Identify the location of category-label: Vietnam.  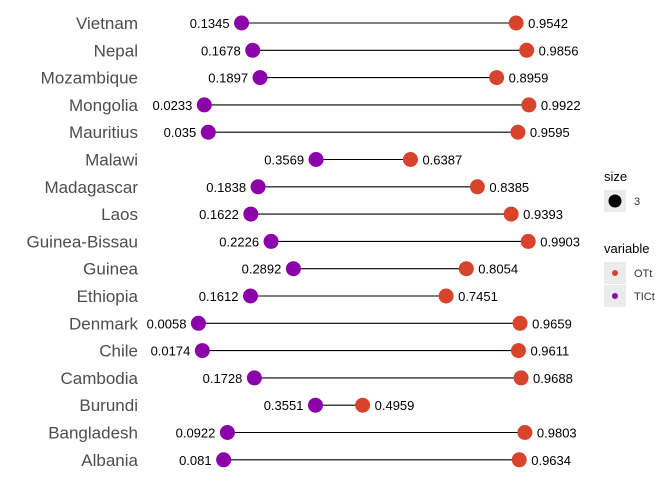
(107, 23).